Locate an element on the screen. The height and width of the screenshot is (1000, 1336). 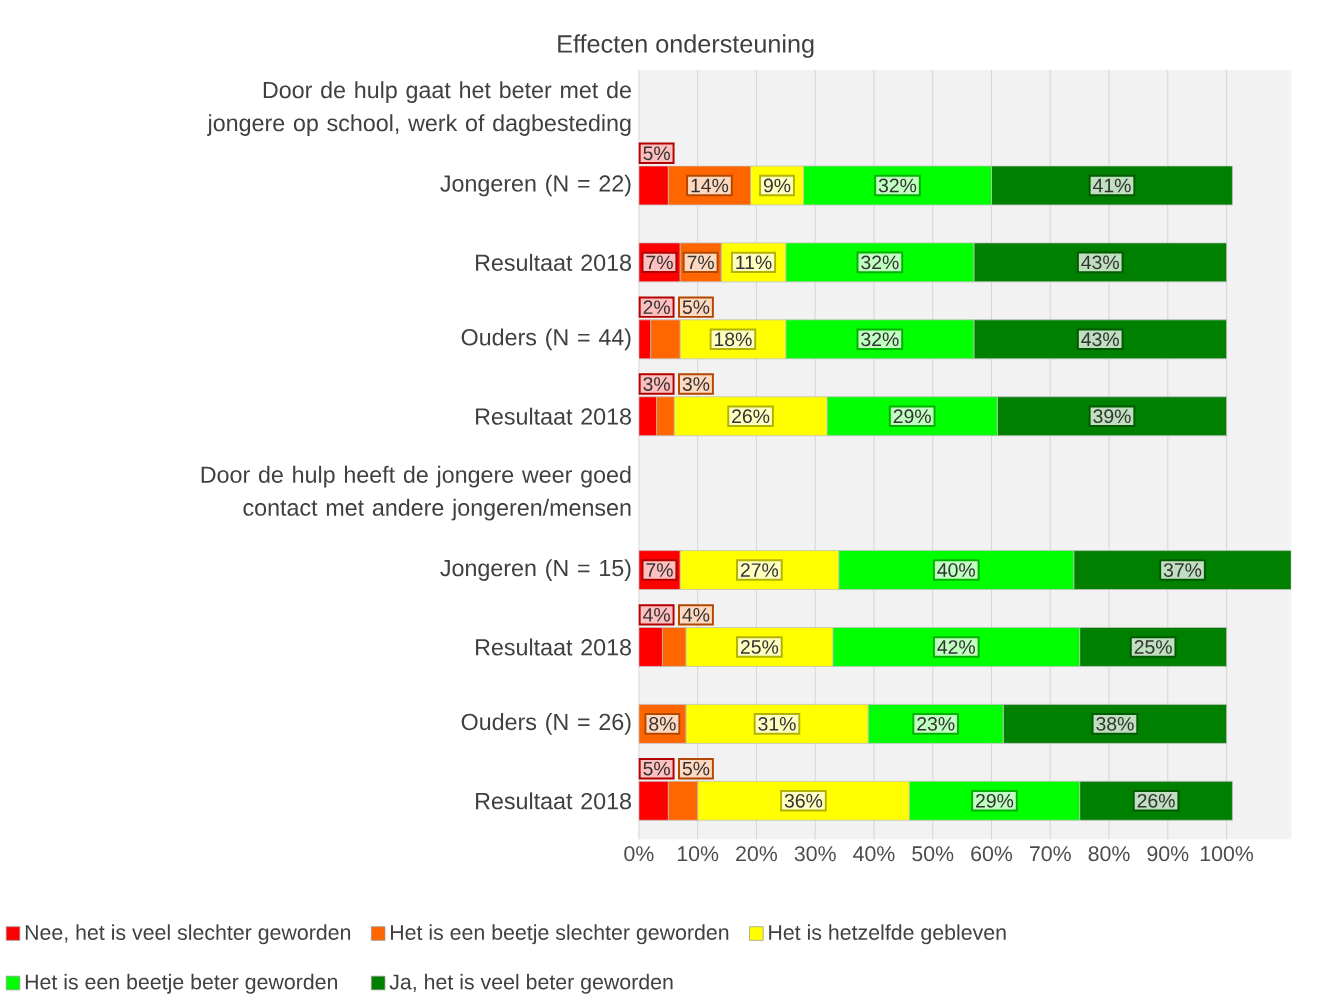
data-label: 36% is located at coordinates (803, 800).